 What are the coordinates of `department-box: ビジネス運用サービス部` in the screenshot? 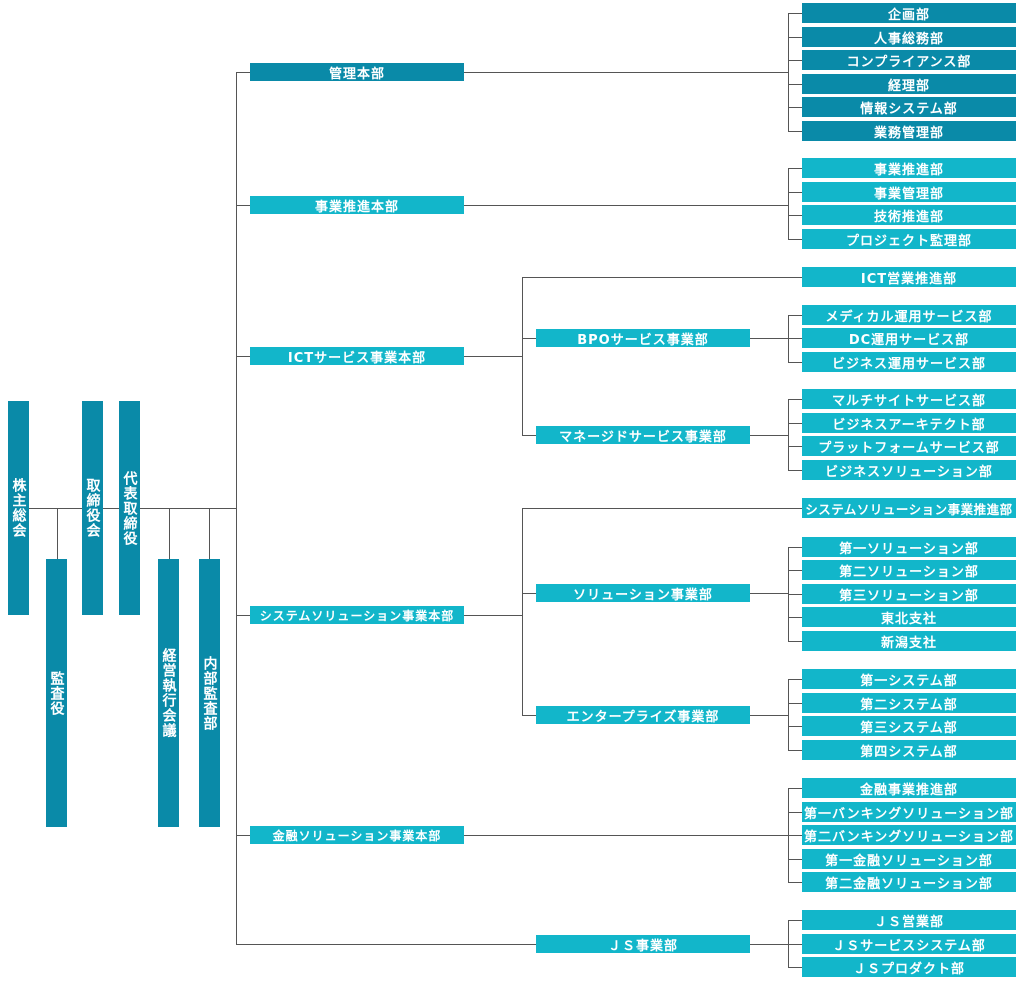 It's located at (909, 362).